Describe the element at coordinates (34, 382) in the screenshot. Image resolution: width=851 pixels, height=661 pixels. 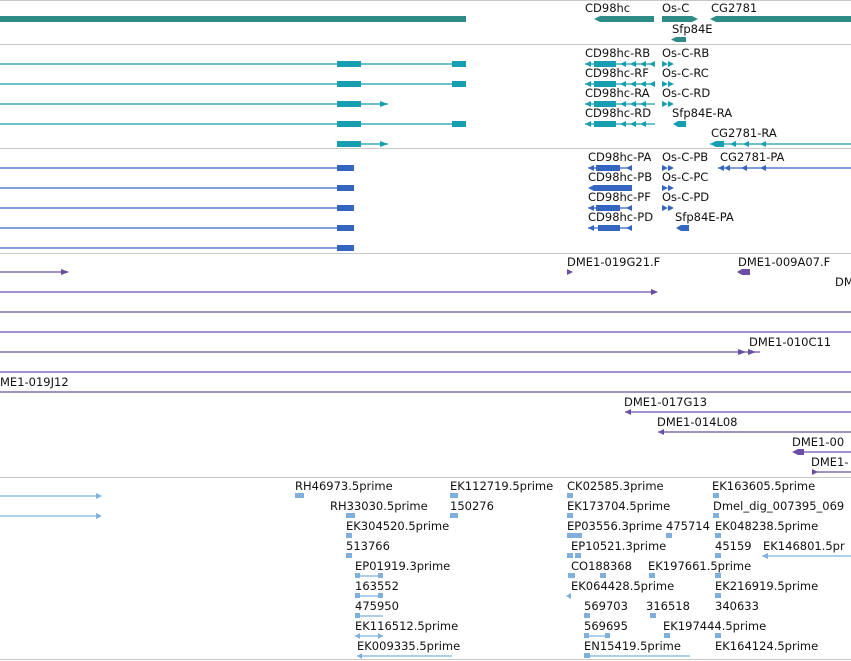
I see `bac-clone-label: ME1-019J12` at that location.